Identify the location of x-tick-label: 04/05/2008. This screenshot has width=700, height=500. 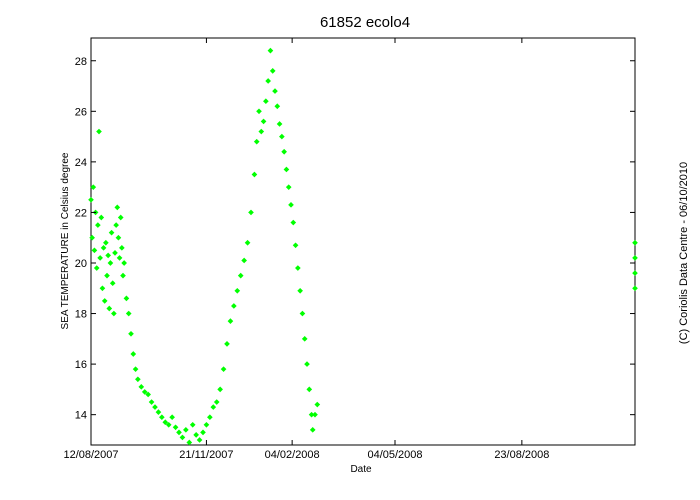
(394, 455).